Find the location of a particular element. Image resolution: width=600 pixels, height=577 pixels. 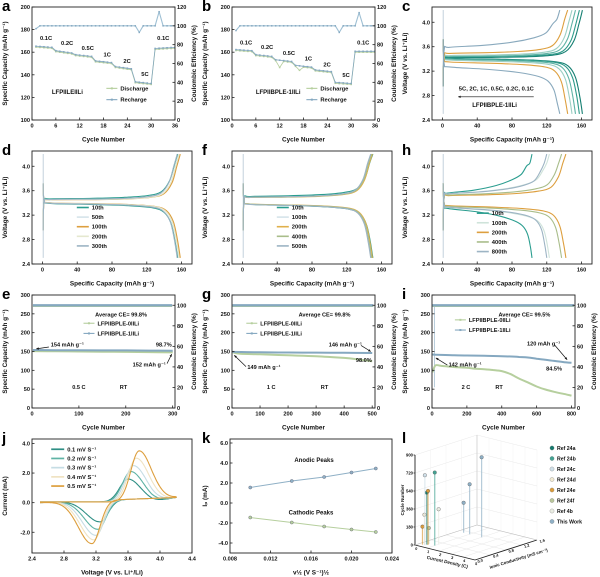

svg-text: 154 mAh g⁻¹ is located at coordinates (67, 345).